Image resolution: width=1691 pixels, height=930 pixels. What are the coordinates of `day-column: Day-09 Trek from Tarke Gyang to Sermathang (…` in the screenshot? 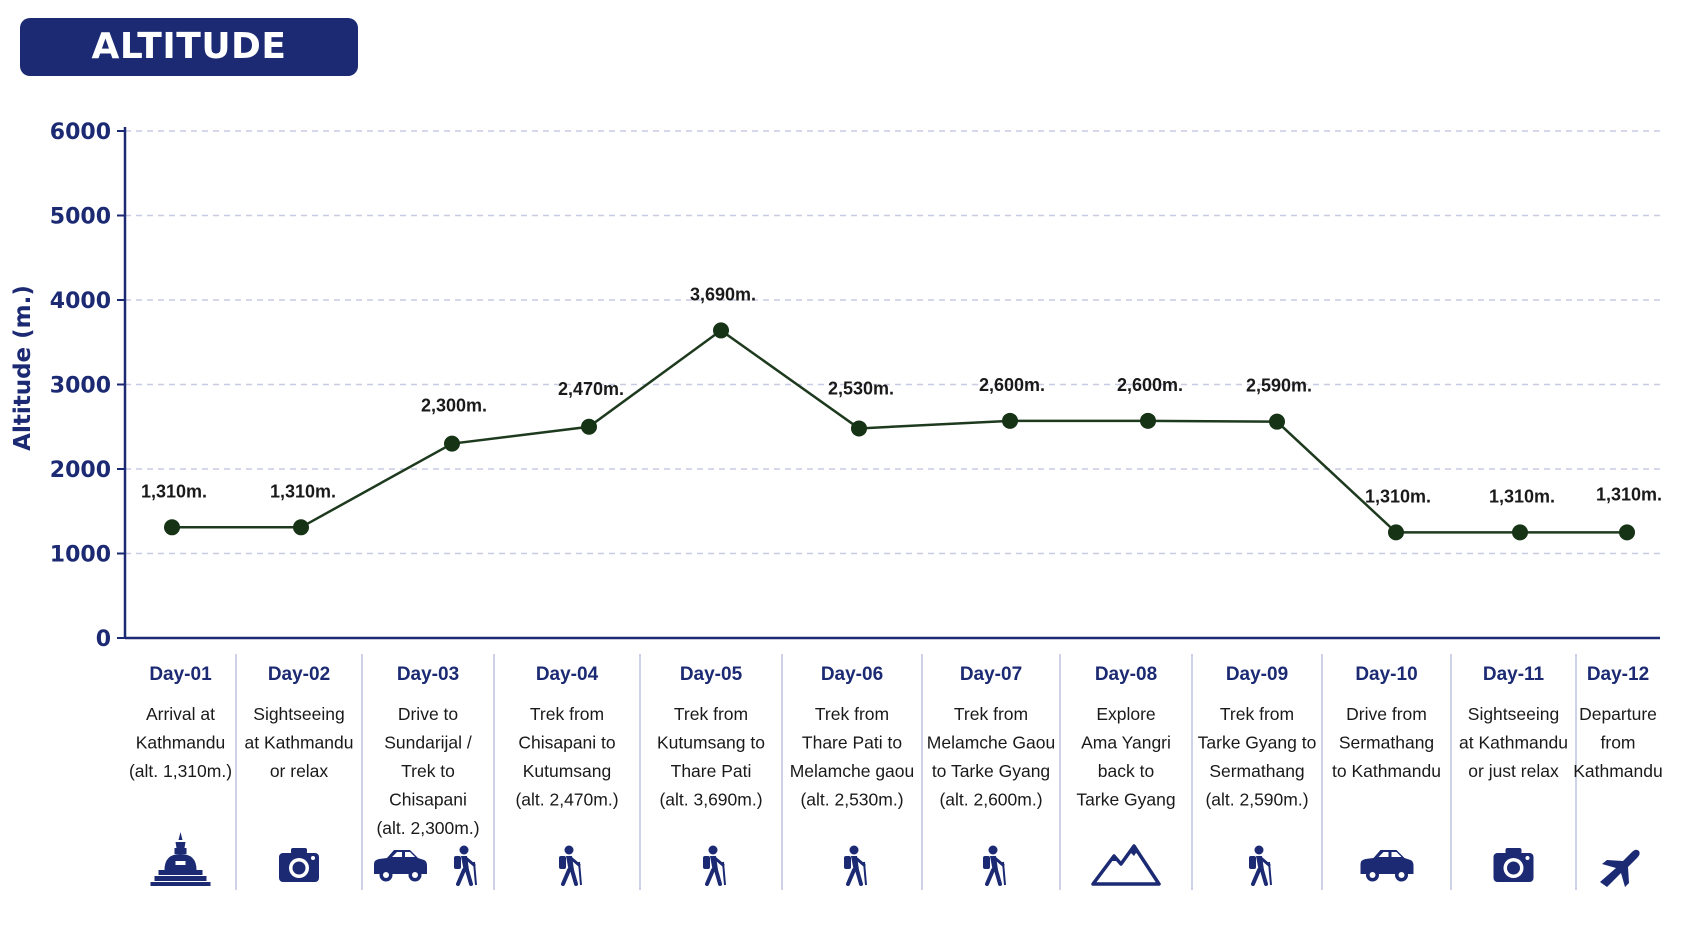 It's located at (1257, 775).